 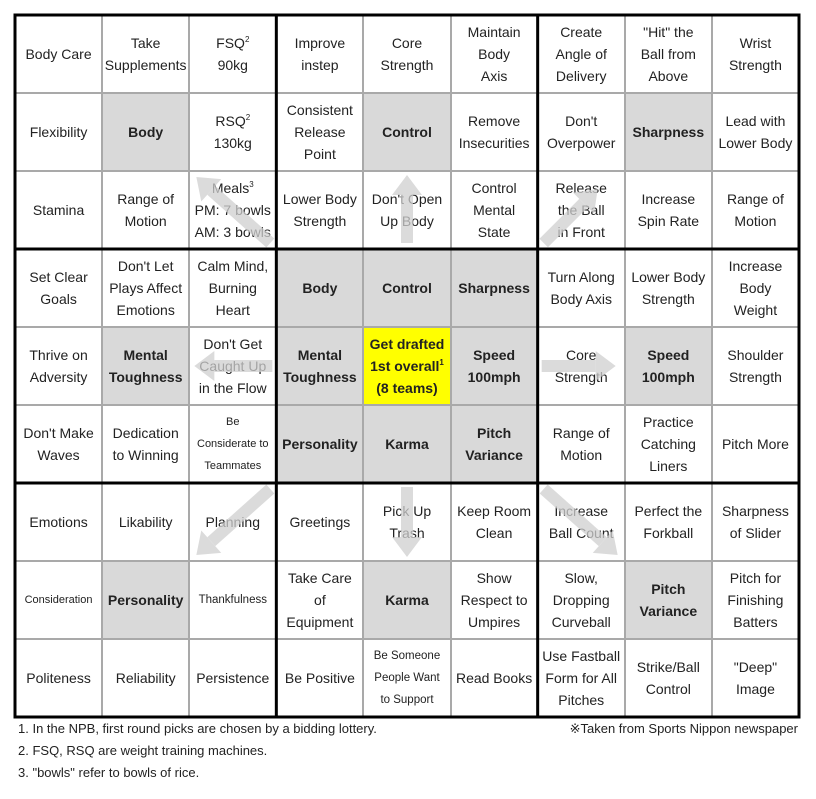 What do you see at coordinates (755, 578) in the screenshot?
I see `cell-line: Pitch for` at bounding box center [755, 578].